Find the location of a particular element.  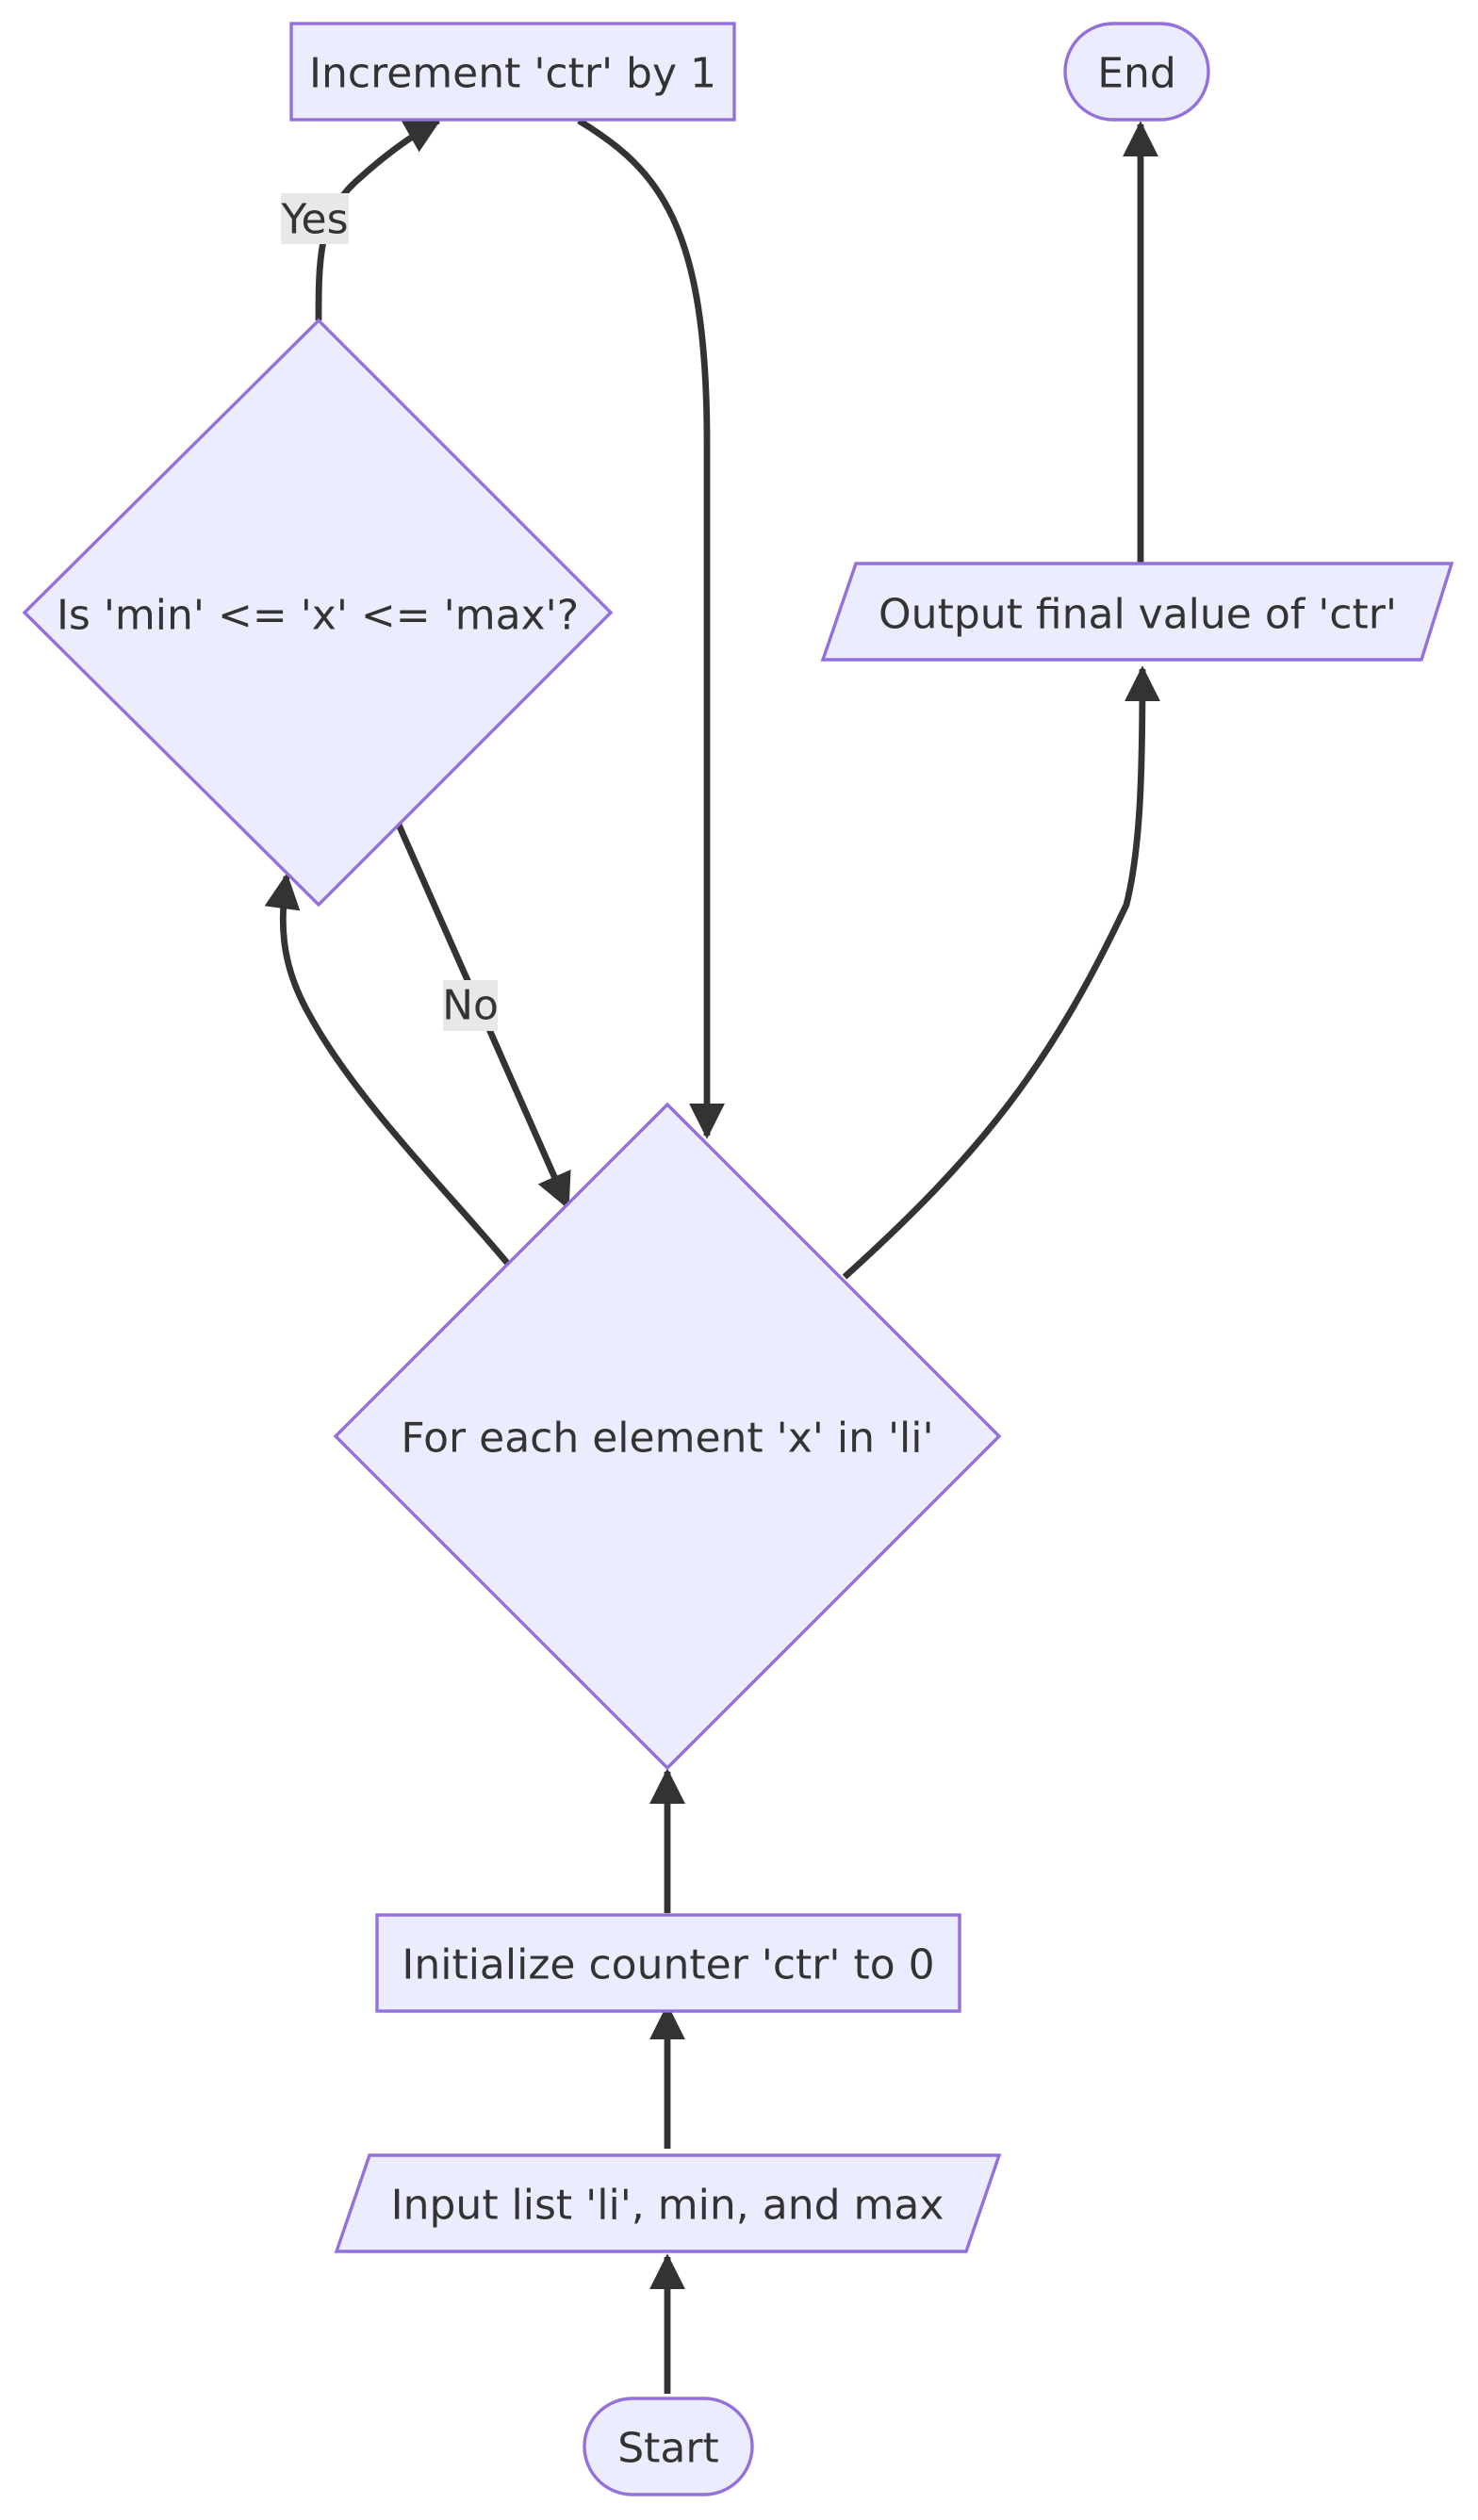

node-init: Initialize counter 'ctr' to 0 is located at coordinates (668, 1963).